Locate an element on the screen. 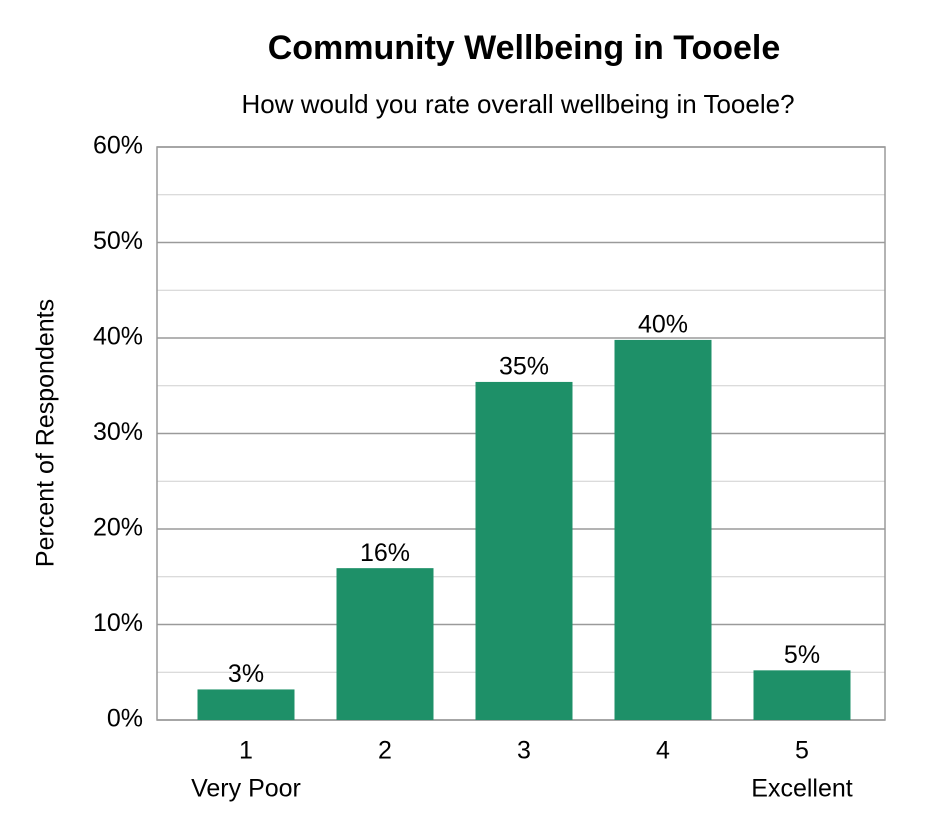  y-tick-label: 50% is located at coordinates (118, 241).